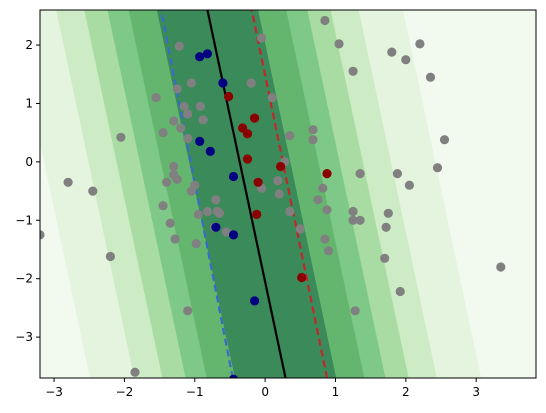 The width and height of the screenshot is (546, 413). Describe the element at coordinates (265, 392) in the screenshot. I see `x-tick-label: 0` at that location.